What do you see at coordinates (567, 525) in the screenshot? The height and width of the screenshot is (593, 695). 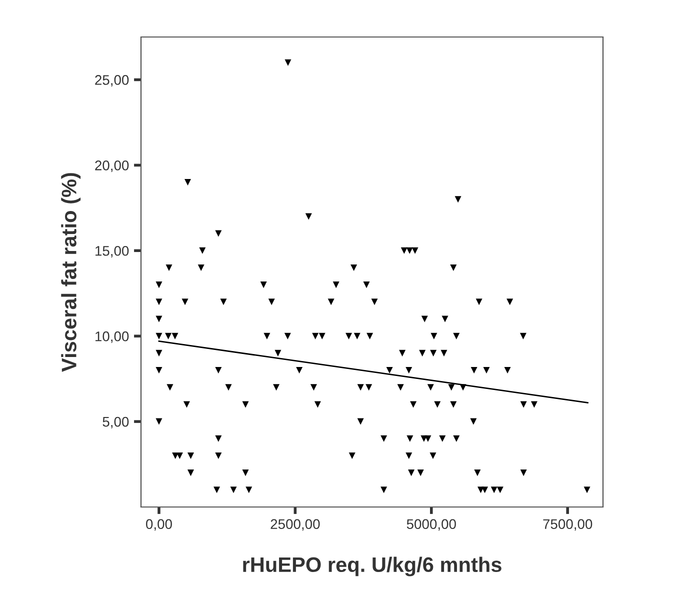 I see `x-tick-label: 7500,00` at bounding box center [567, 525].